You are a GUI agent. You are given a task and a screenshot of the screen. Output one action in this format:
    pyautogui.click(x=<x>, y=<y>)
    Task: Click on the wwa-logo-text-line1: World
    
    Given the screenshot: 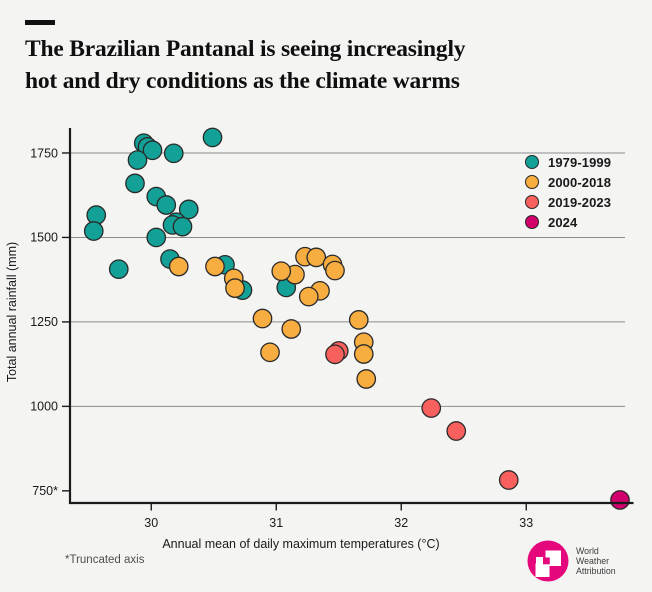 What is the action you would take?
    pyautogui.click(x=587, y=551)
    